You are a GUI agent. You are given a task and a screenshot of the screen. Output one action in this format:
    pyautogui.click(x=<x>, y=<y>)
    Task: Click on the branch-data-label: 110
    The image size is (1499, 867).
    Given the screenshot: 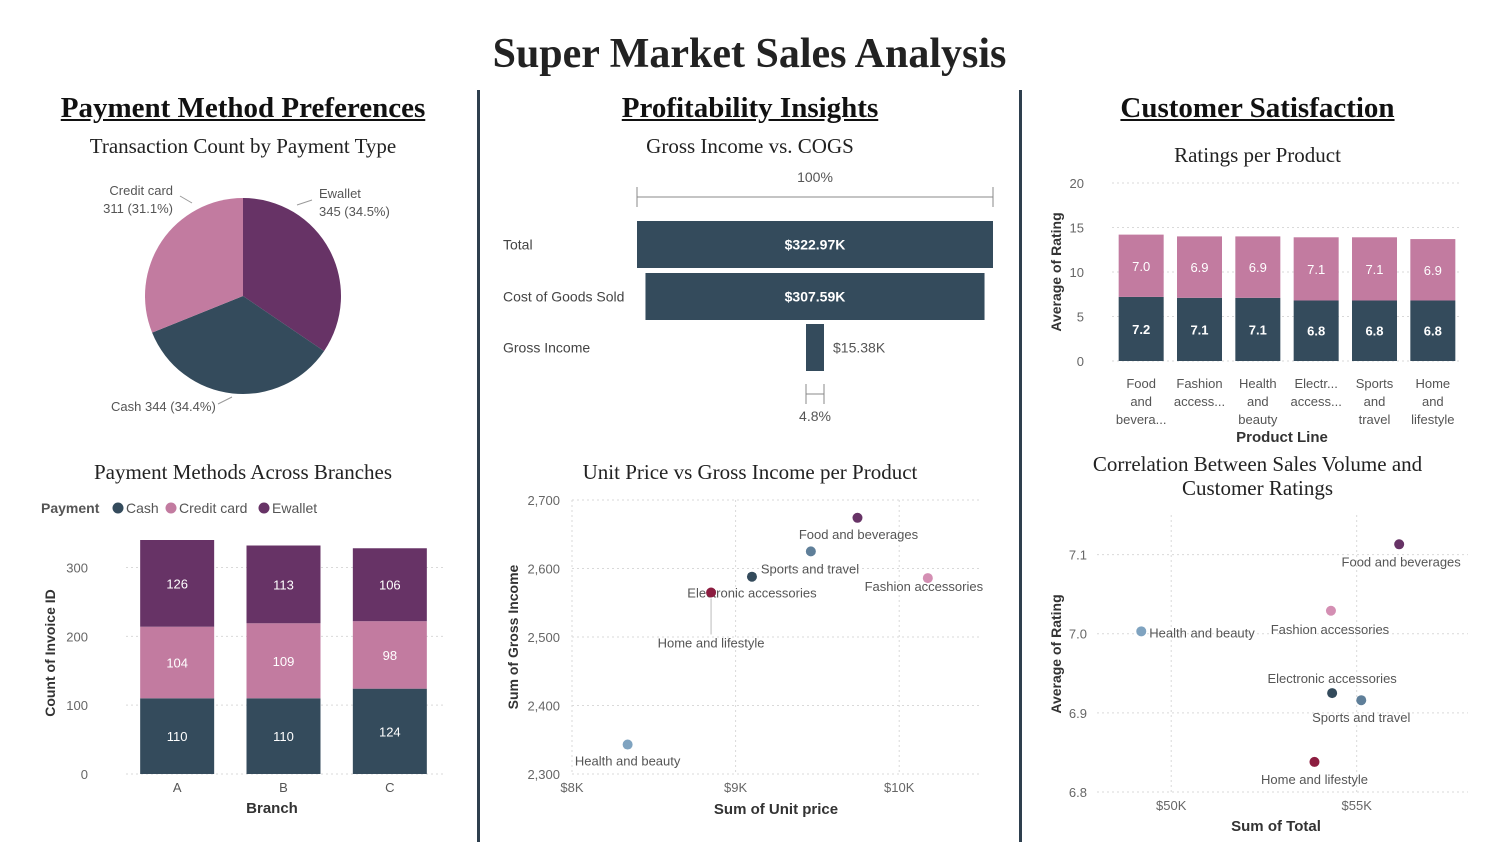 What is the action you would take?
    pyautogui.click(x=283, y=736)
    